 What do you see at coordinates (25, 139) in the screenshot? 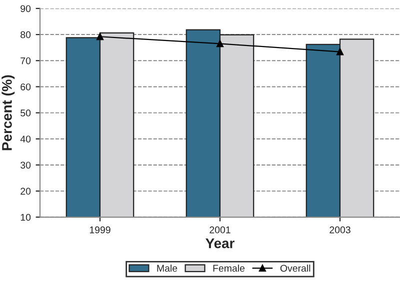
I see `y-tick-label: 40` at bounding box center [25, 139].